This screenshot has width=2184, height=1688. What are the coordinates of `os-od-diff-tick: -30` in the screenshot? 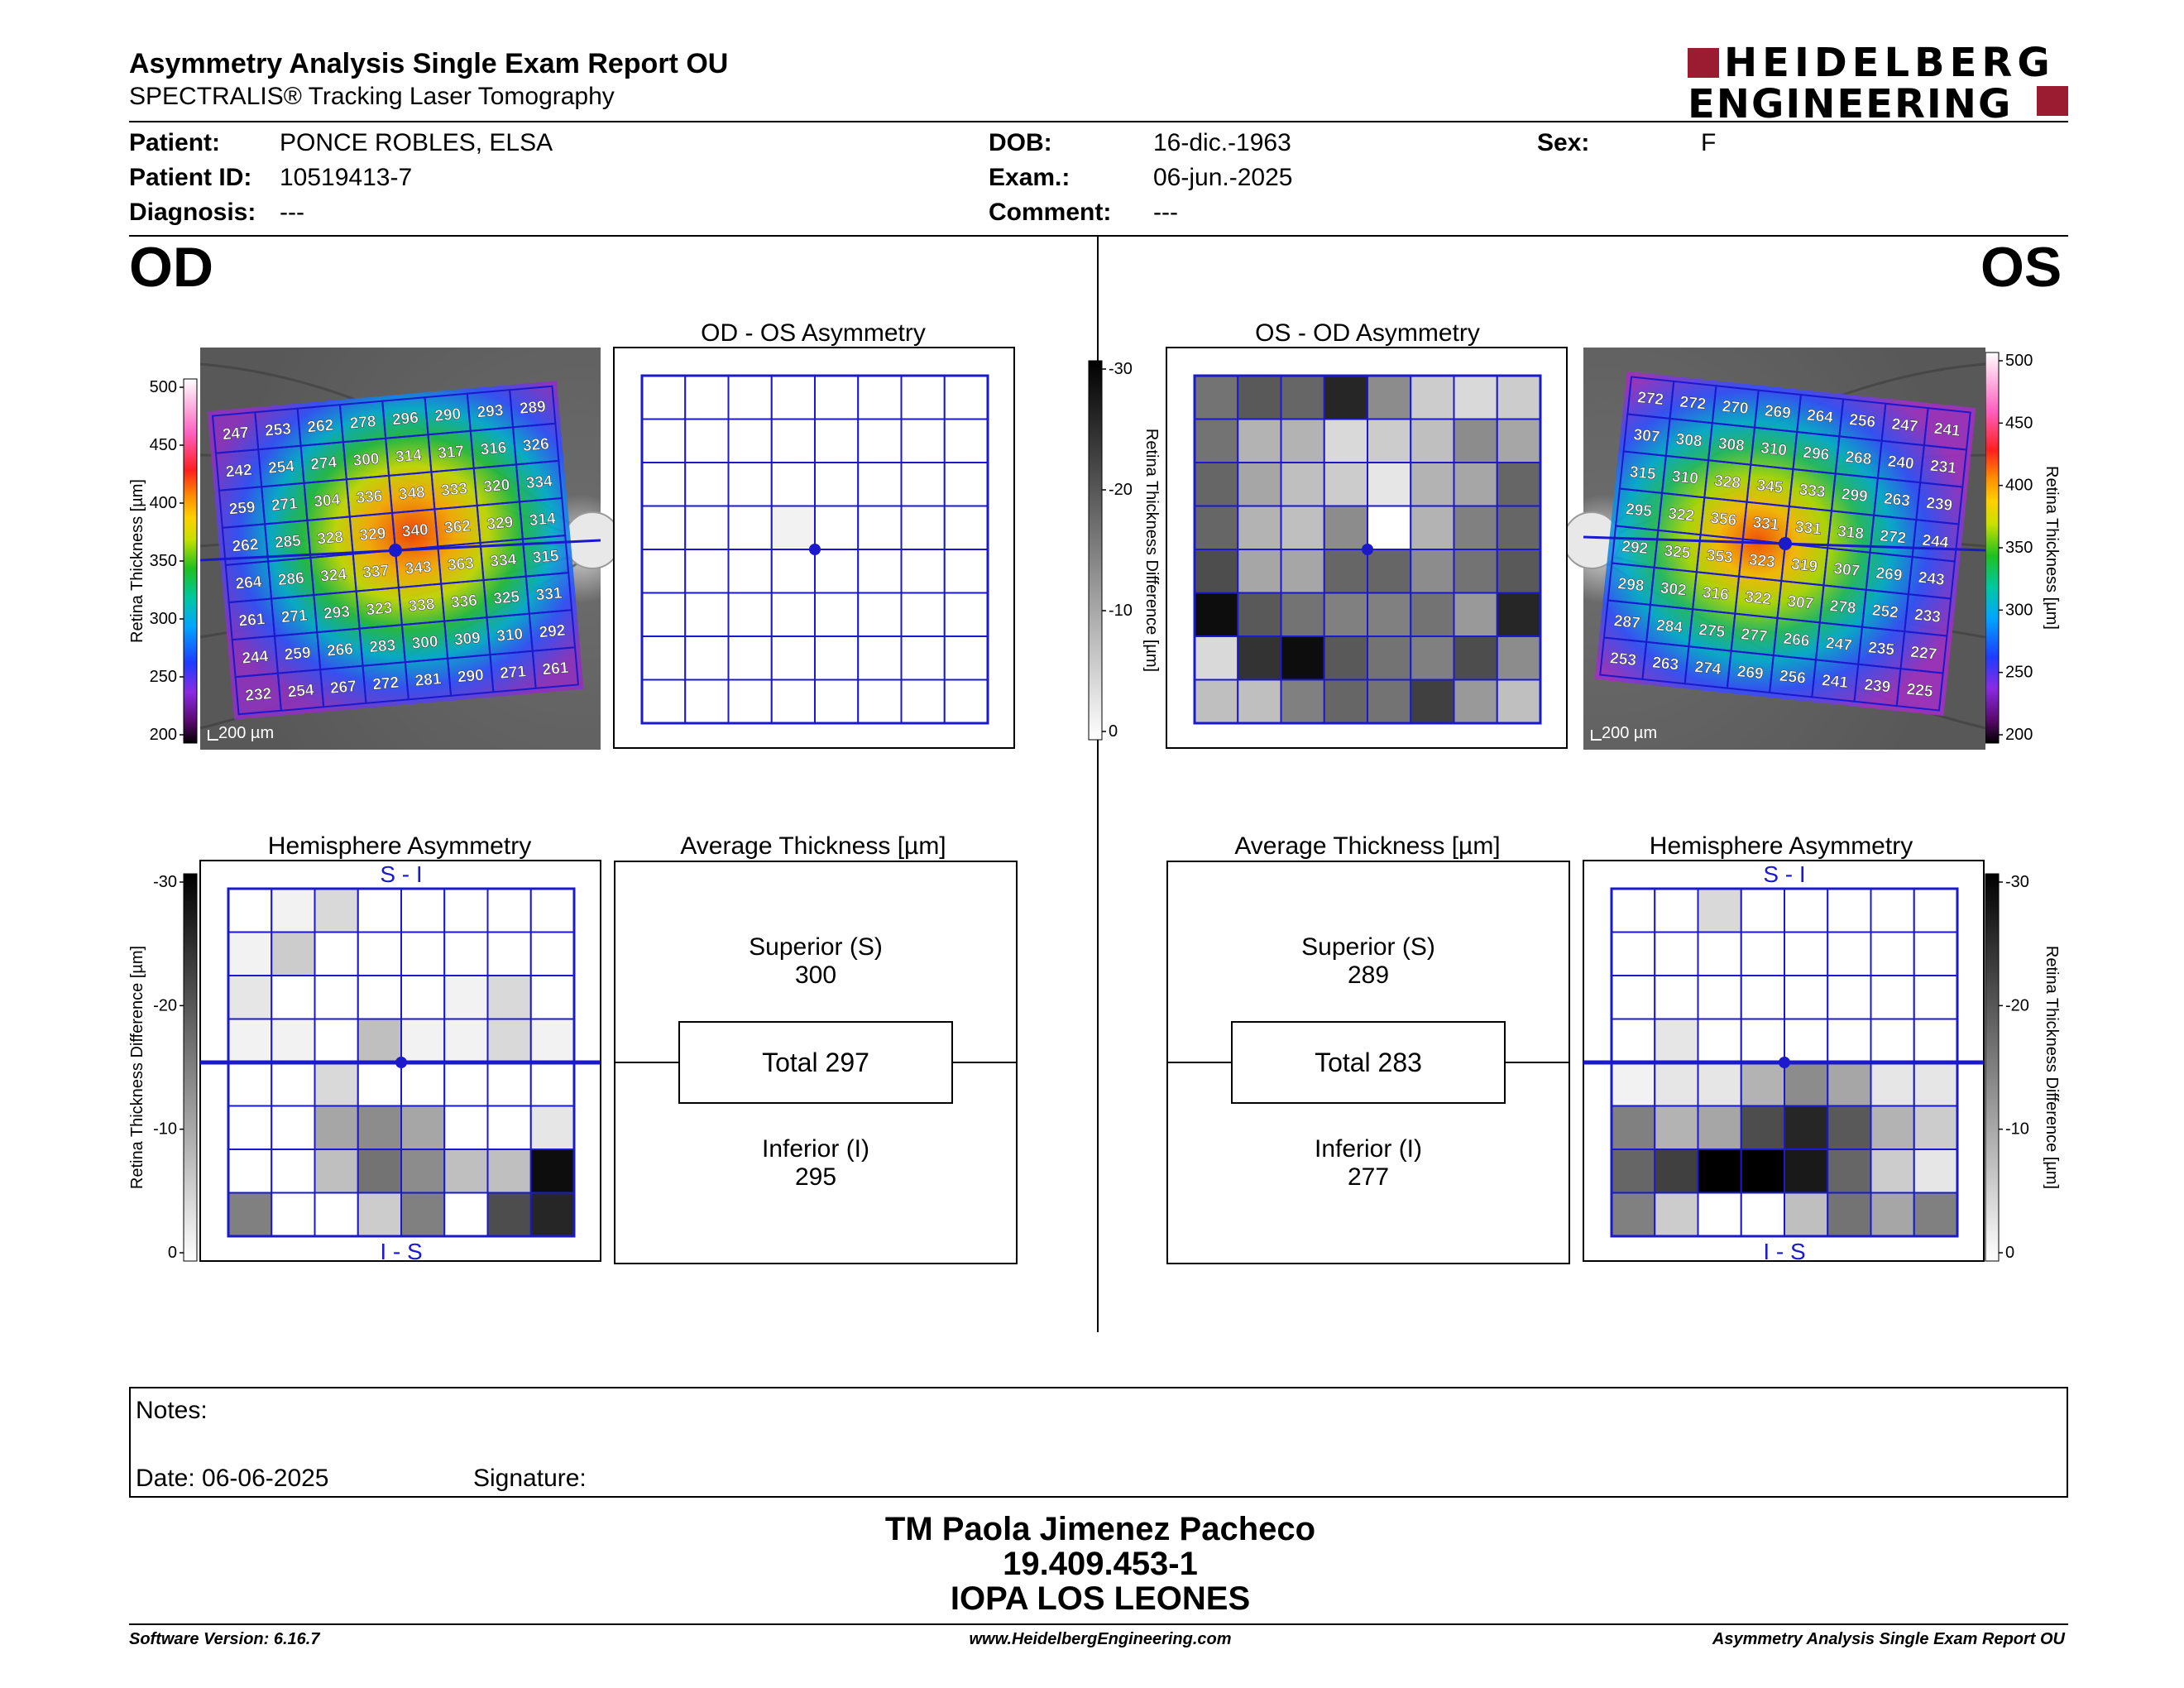 It's located at (1121, 369).